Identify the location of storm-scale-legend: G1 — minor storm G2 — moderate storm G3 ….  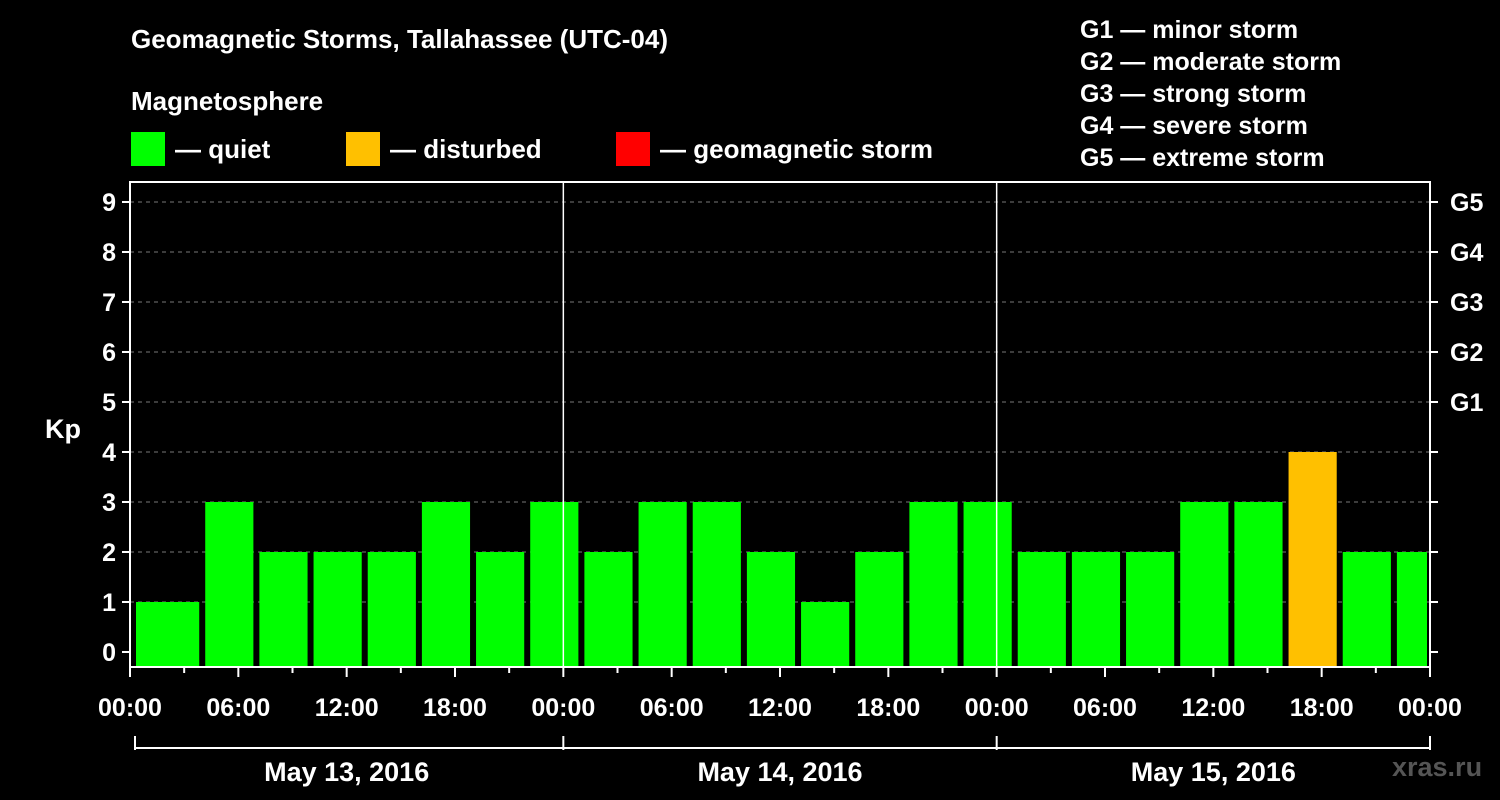
(1210, 94).